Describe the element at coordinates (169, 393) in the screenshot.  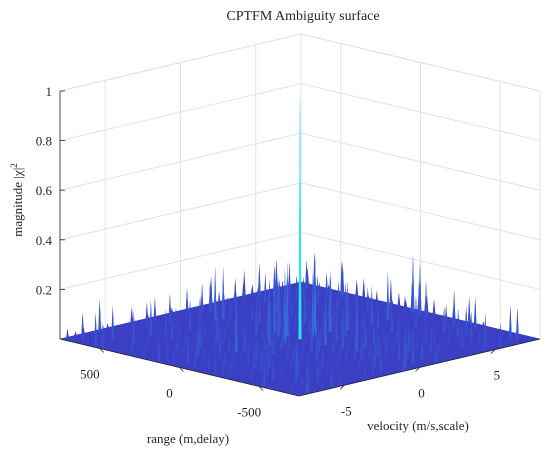
I see `range-tick-label: 0` at that location.